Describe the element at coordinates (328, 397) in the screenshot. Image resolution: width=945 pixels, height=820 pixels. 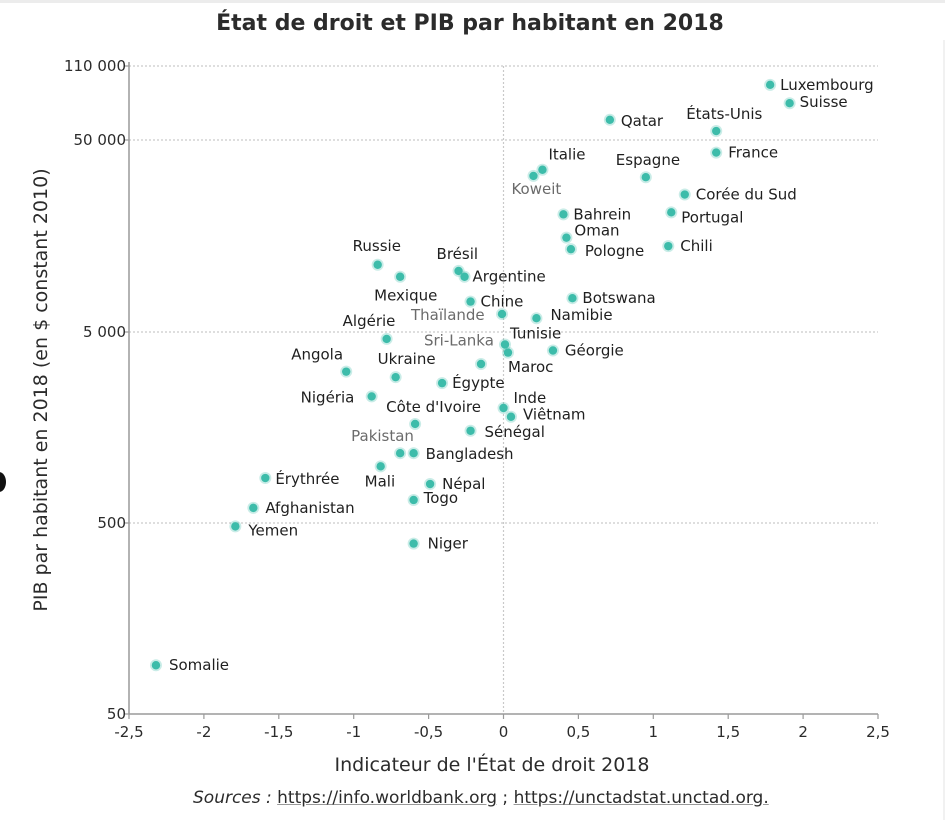
I see `point-label-nigeria: Nigéria` at that location.